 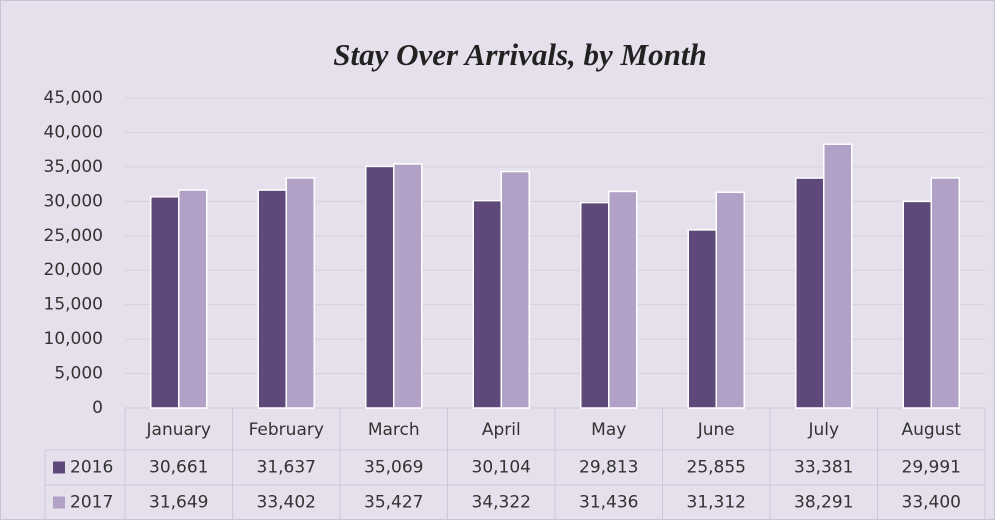 What do you see at coordinates (73, 270) in the screenshot?
I see `y-tick-label: 20,000` at bounding box center [73, 270].